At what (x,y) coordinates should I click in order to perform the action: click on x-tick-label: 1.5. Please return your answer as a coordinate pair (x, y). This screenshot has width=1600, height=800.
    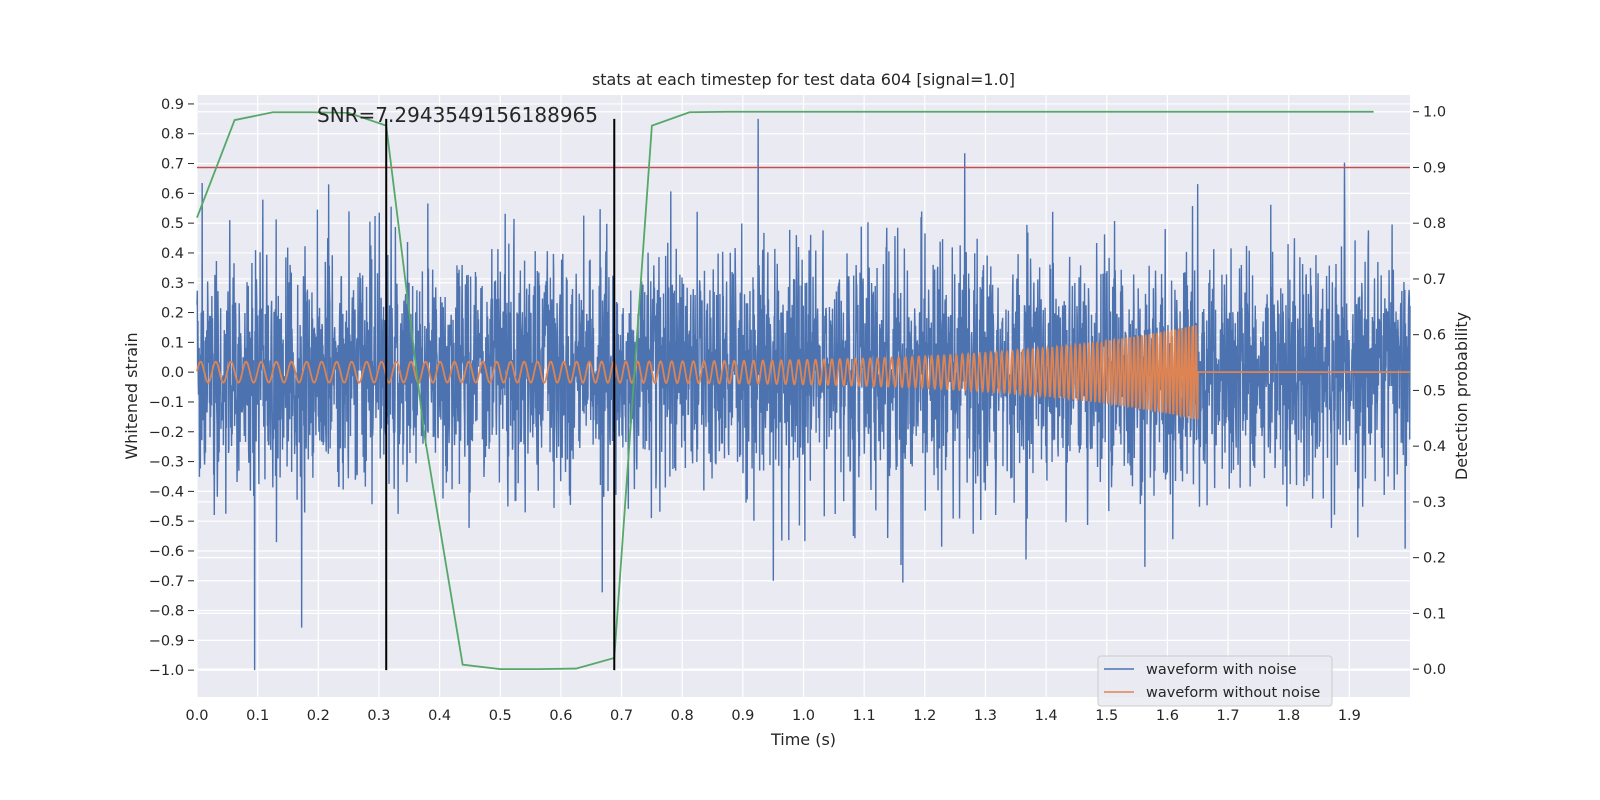
    Looking at the image, I should click on (1106, 716).